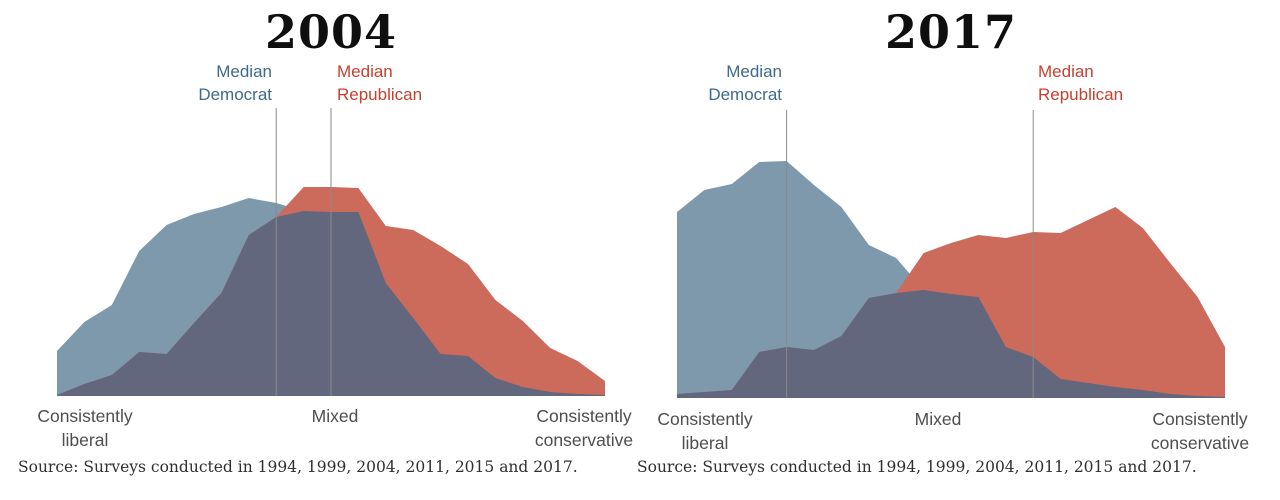  Describe the element at coordinates (705, 431) in the screenshot. I see `x-label-consistently-liberal-2017: Consistently liberal` at that location.